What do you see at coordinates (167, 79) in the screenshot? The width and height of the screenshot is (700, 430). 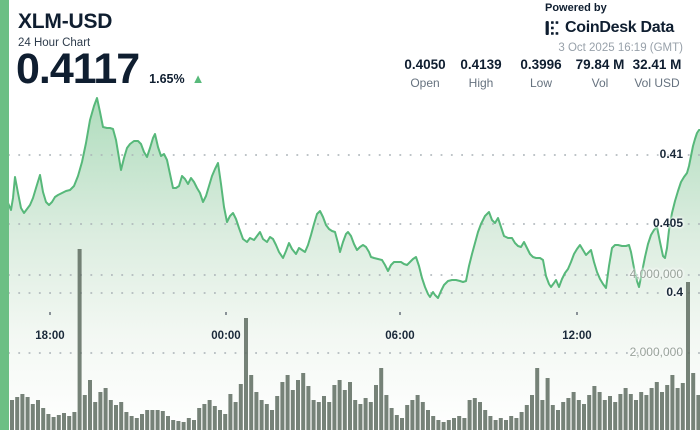 I see `change-percent: 1.65%` at bounding box center [167, 79].